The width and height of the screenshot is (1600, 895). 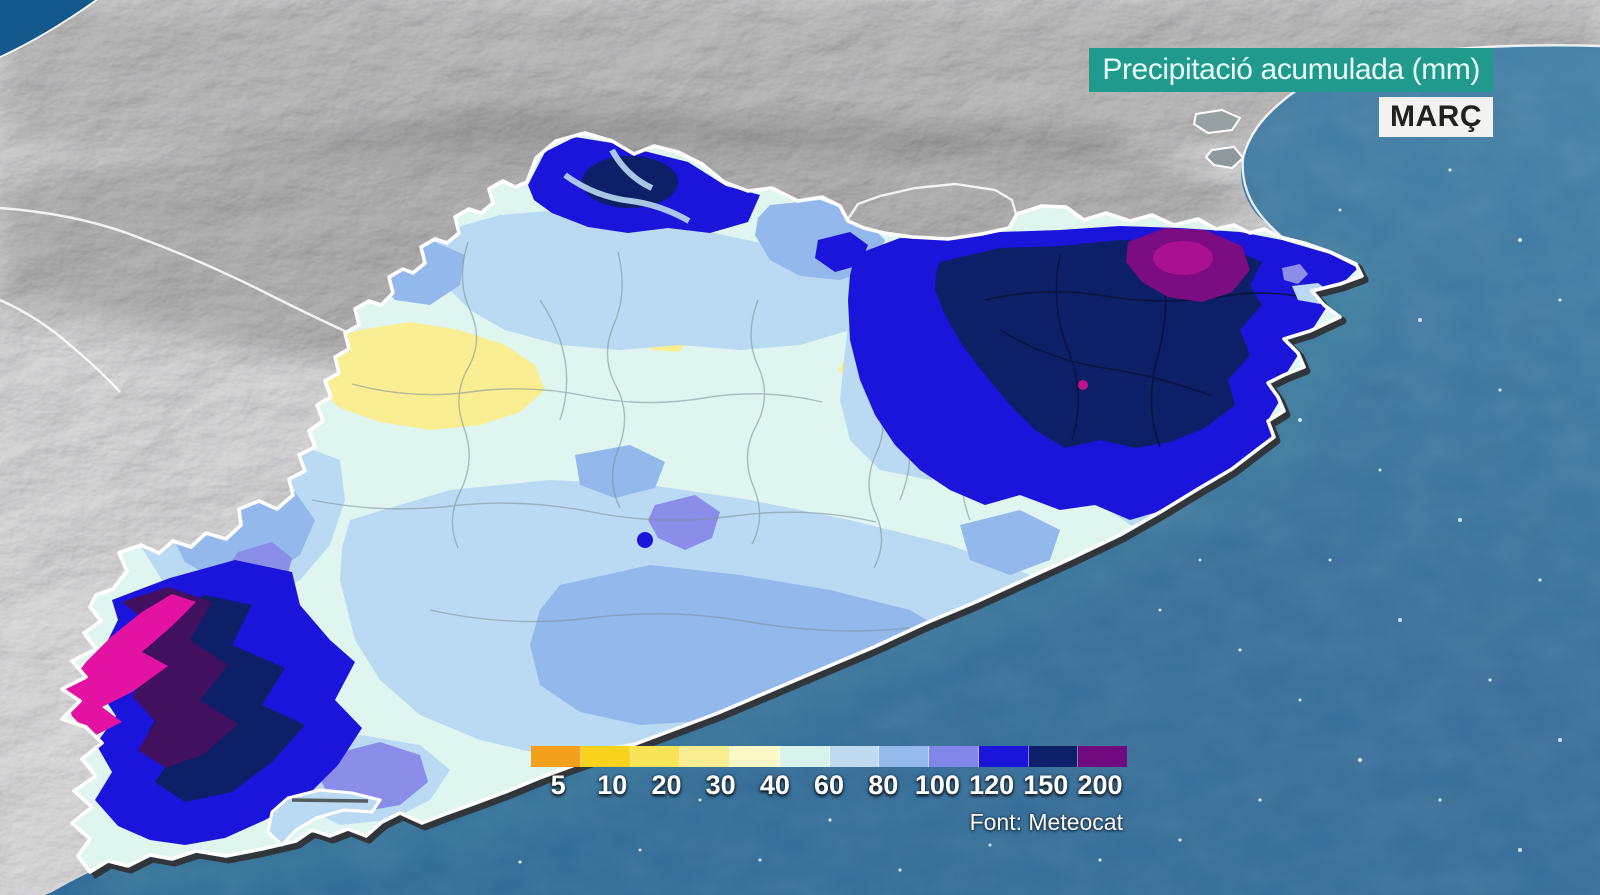 I want to click on legend-swatches, so click(x=829, y=756).